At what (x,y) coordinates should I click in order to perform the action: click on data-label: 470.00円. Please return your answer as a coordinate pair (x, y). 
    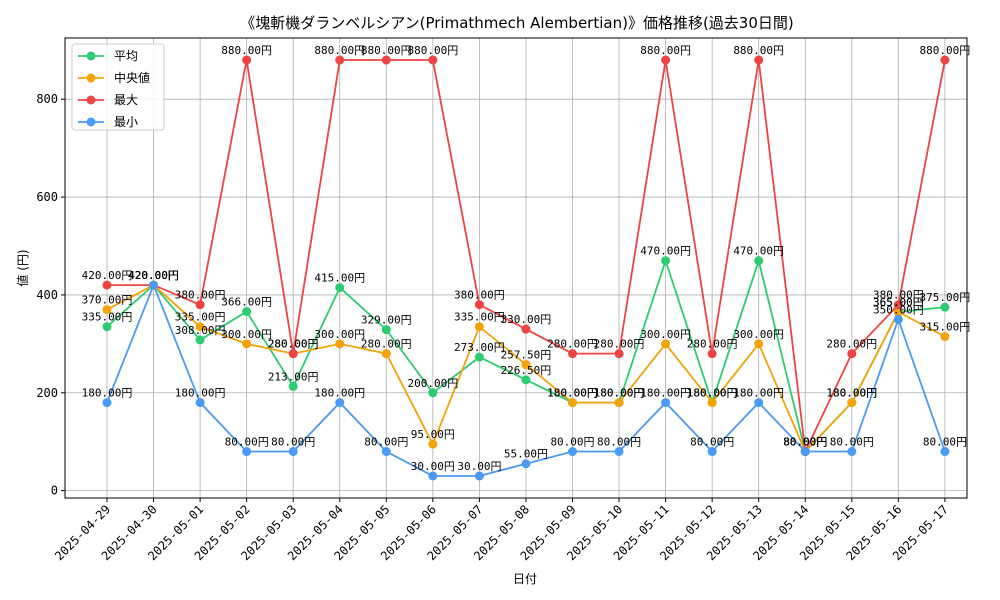
    Looking at the image, I should click on (665, 251).